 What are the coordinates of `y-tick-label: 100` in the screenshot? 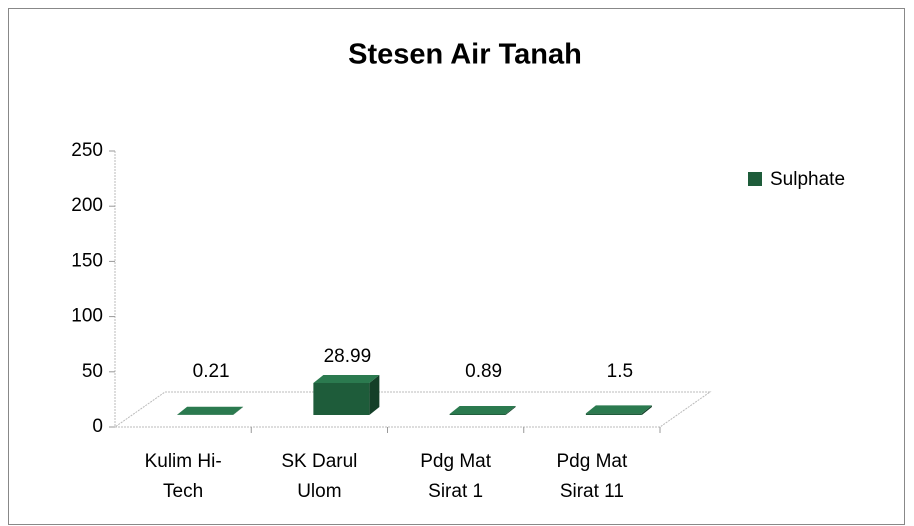 It's located at (87, 316).